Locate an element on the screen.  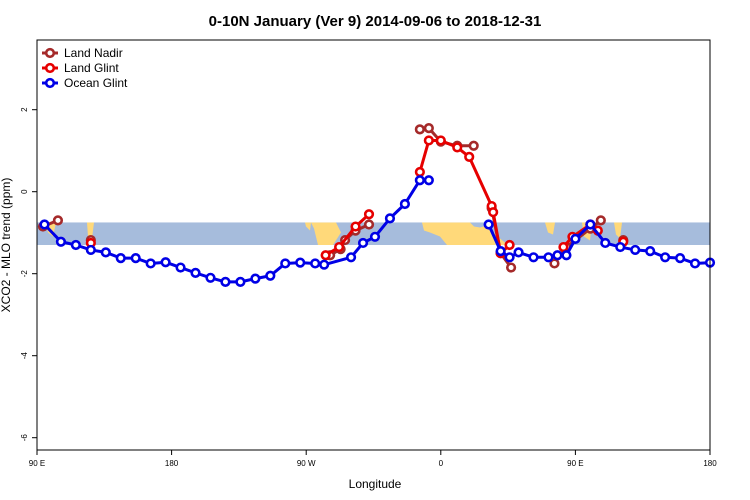
x-axis-label: Longitude is located at coordinates (375, 484).